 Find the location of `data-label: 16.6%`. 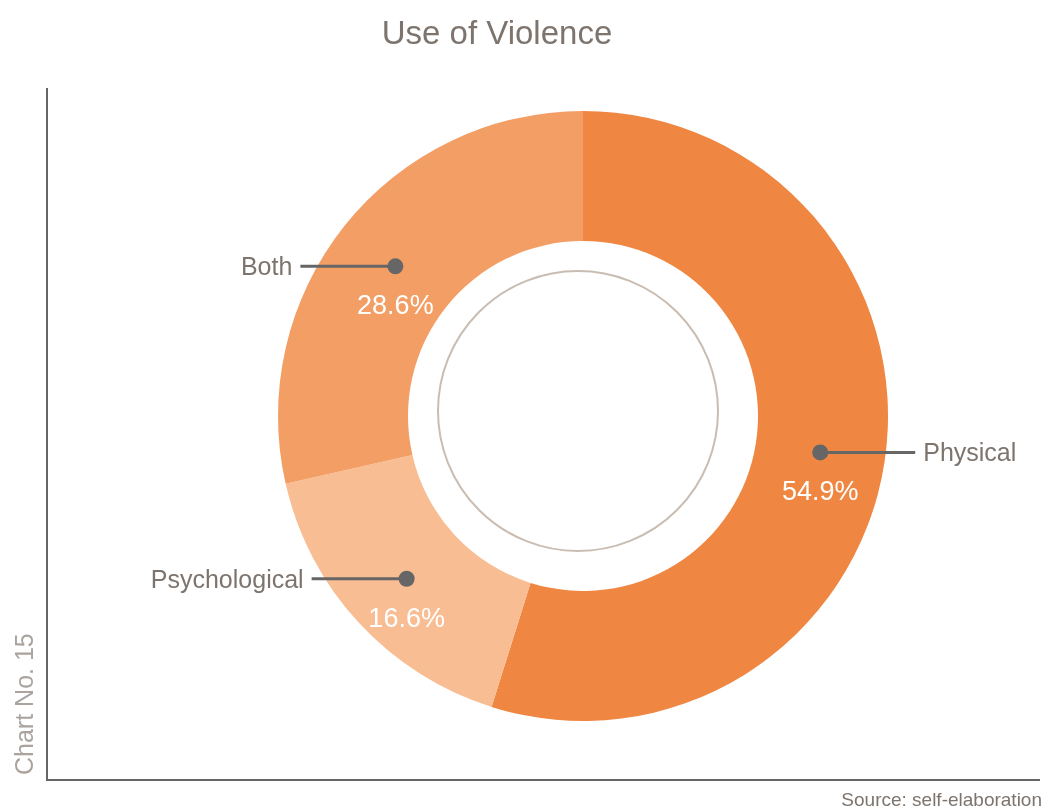

data-label: 16.6% is located at coordinates (406, 617).